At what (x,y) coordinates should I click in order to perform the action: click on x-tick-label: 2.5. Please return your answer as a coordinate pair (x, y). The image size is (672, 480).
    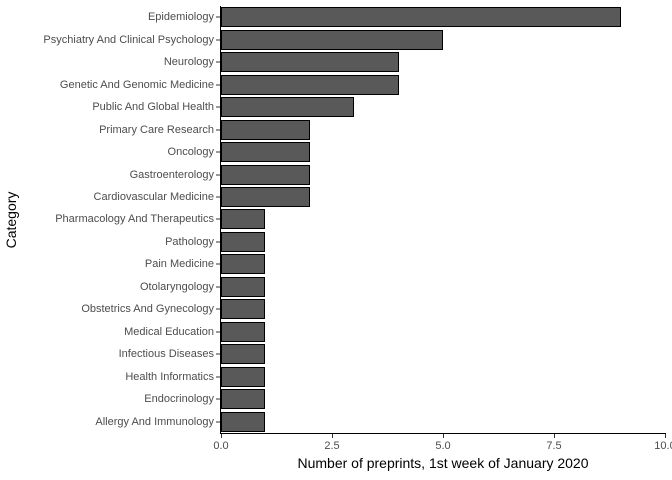
    Looking at the image, I should click on (332, 446).